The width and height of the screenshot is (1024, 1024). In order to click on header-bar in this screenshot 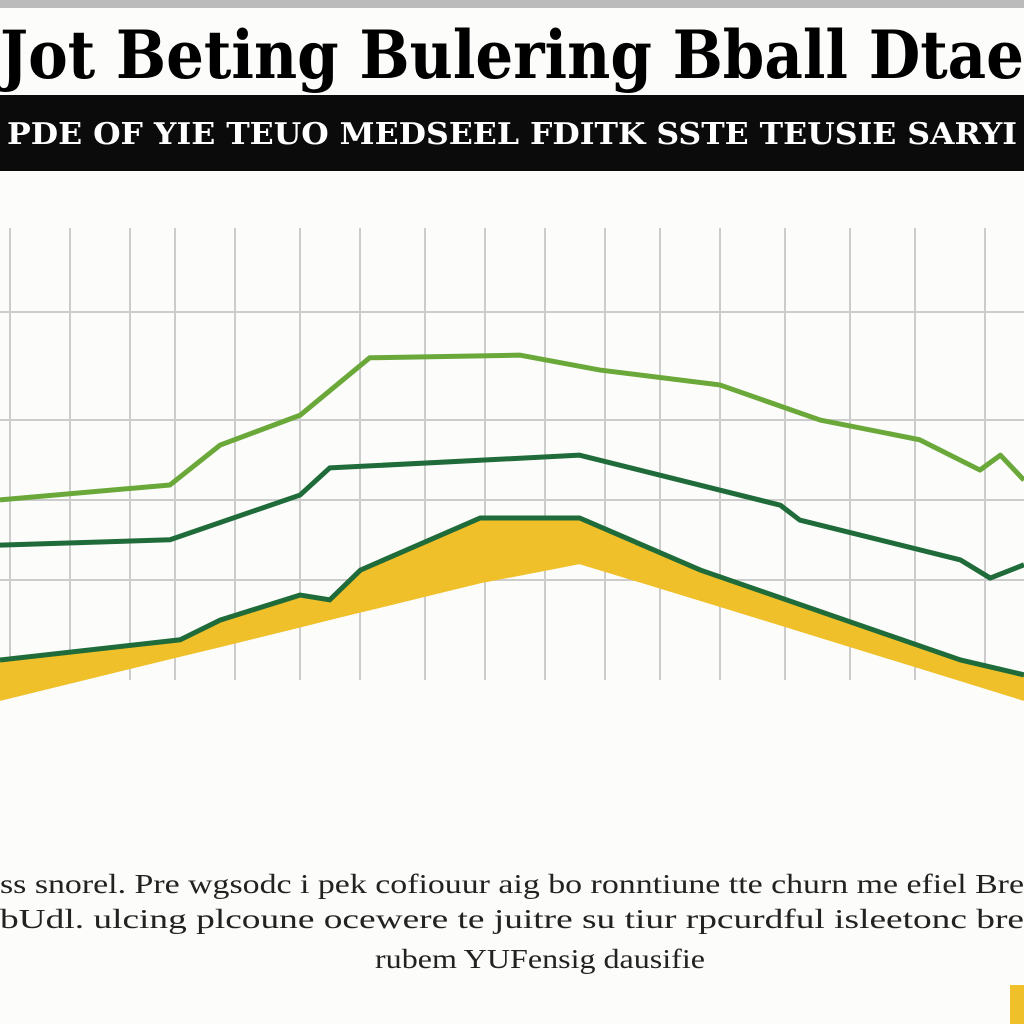, I will do `click(512, 133)`.